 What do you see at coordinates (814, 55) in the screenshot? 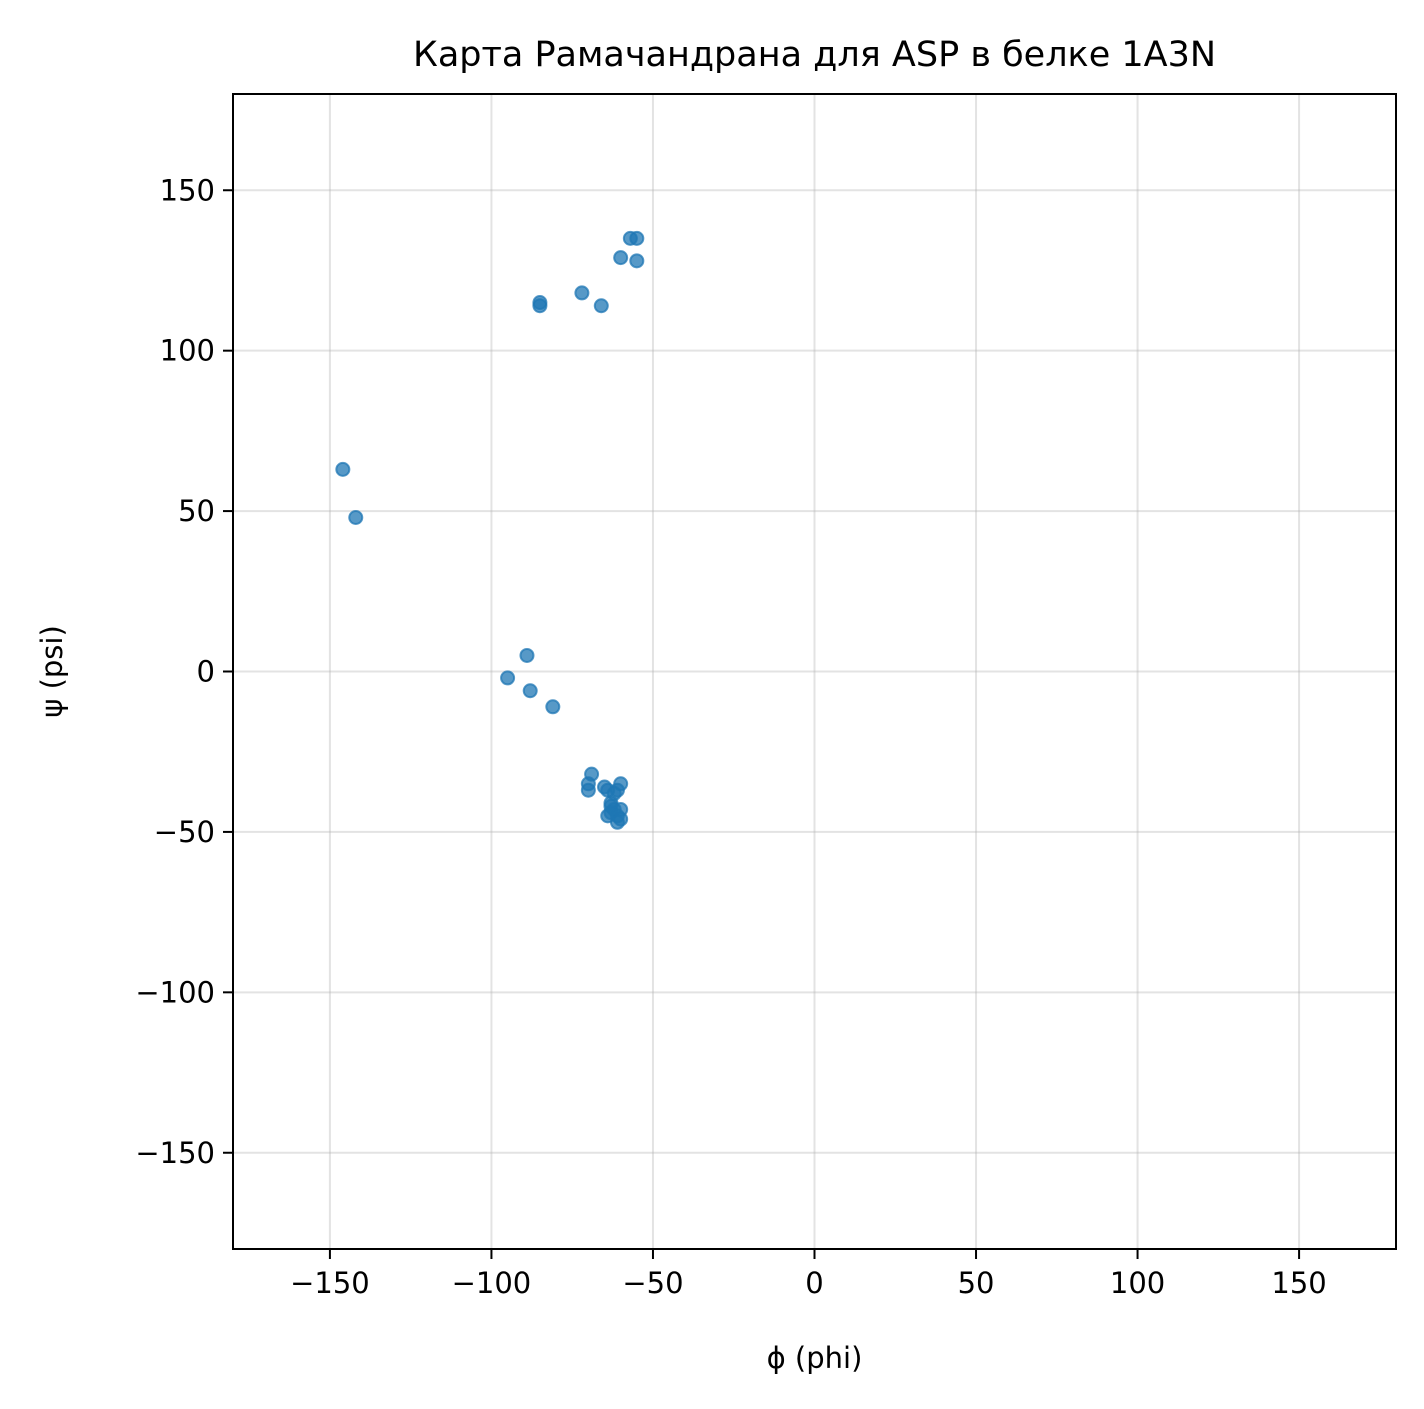
I see `chart-title: Карта Рамачандрана для ASP в белке 1A3N` at bounding box center [814, 55].